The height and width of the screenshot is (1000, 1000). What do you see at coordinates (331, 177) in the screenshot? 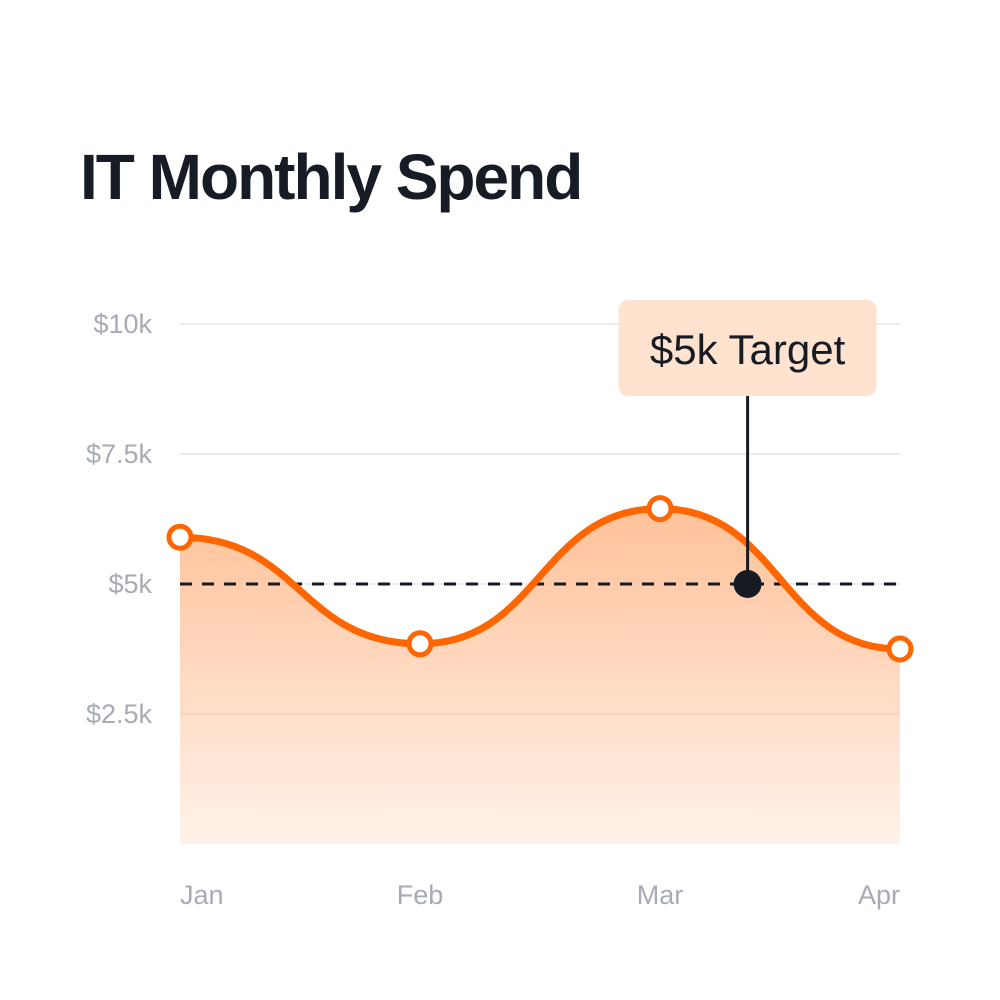
I see `chart-title: IT Monthly Spend` at bounding box center [331, 177].